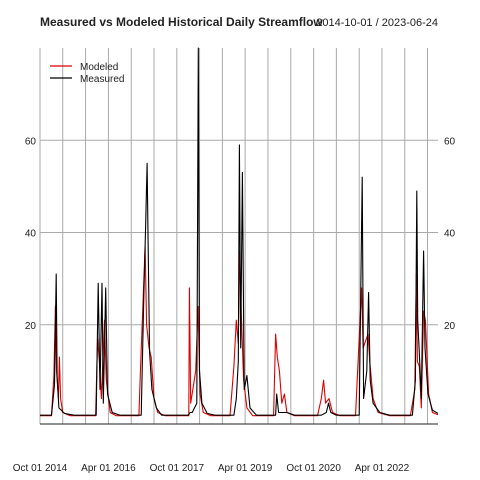 The height and width of the screenshot is (480, 480). I want to click on date-range-label: 2014-10-01 / 2023-06-24, so click(377, 23).